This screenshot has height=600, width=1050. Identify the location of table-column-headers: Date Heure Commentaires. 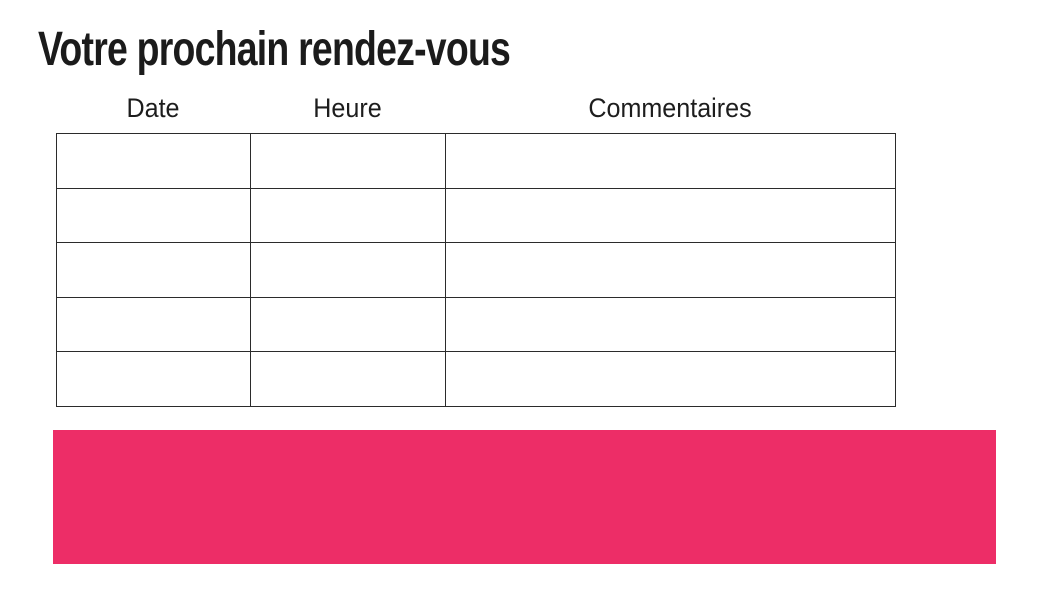
(475, 108).